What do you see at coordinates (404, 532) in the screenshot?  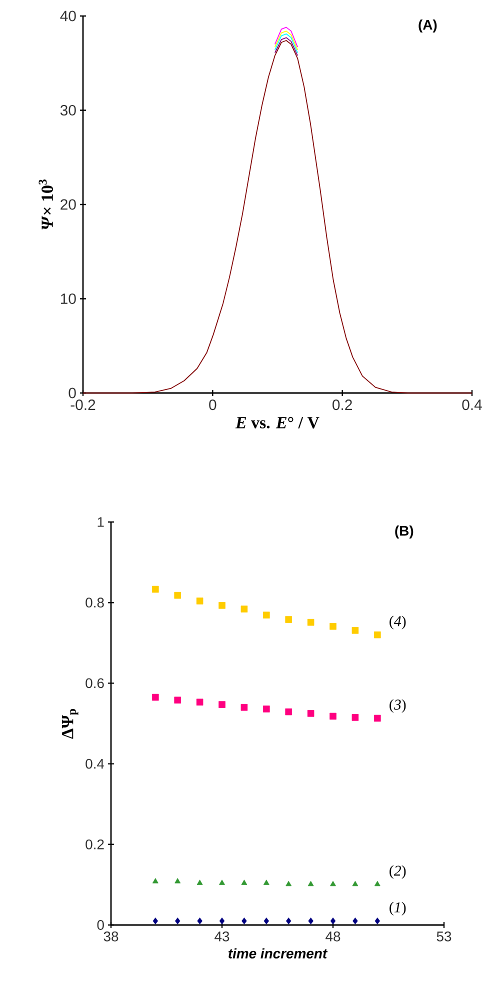 I see `chart-title: (B)` at bounding box center [404, 532].